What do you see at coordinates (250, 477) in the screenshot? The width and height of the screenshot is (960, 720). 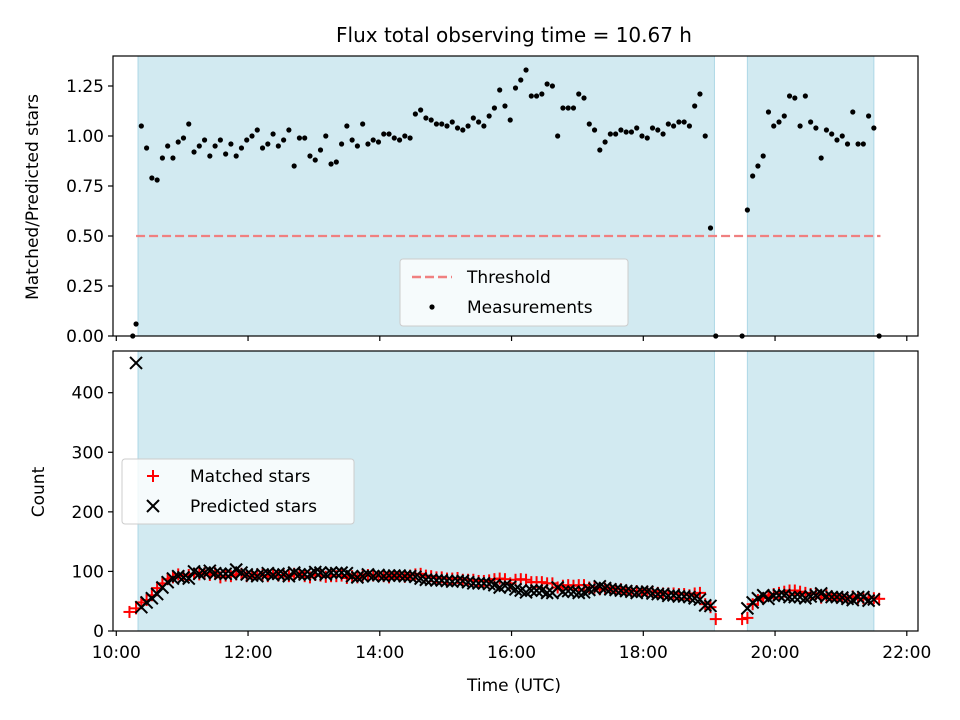 I see `matched-legend-label: Matched stars` at bounding box center [250, 477].